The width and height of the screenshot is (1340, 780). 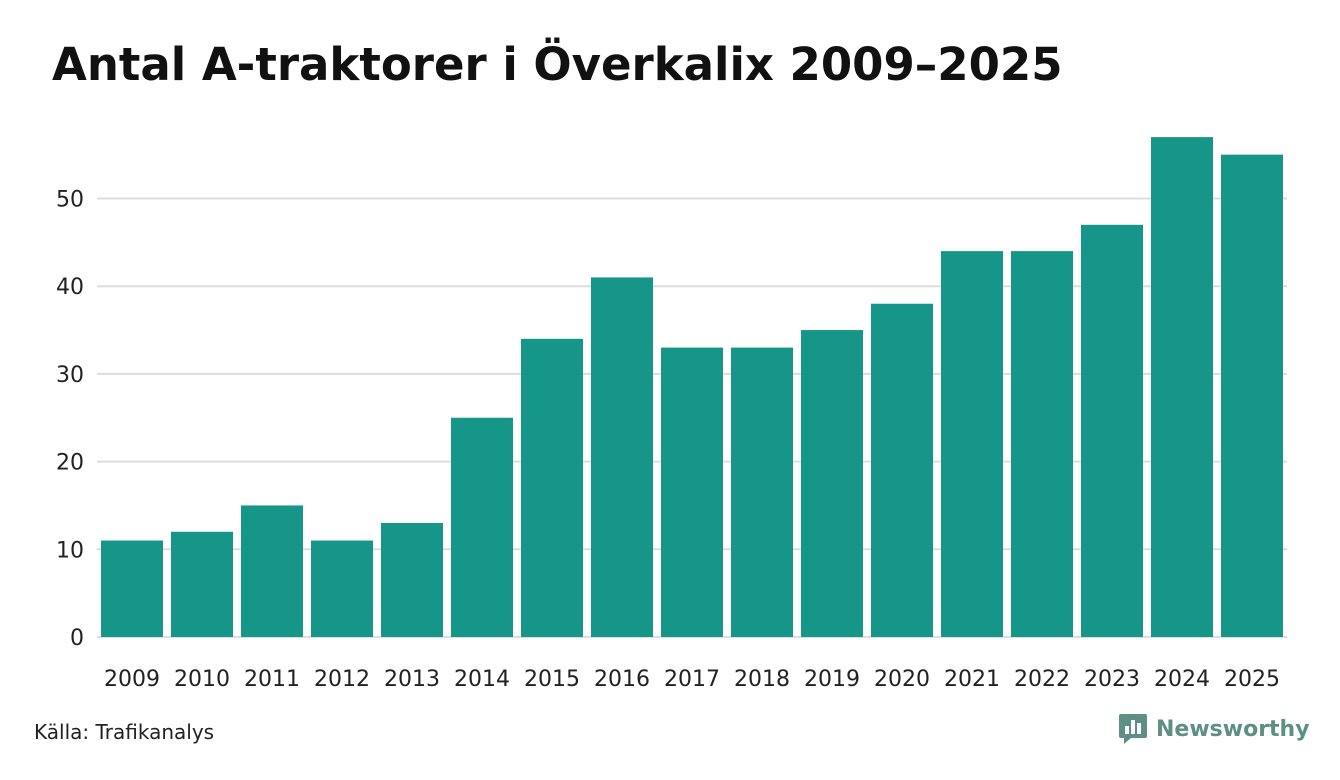 I want to click on bar-2014, so click(x=482, y=527).